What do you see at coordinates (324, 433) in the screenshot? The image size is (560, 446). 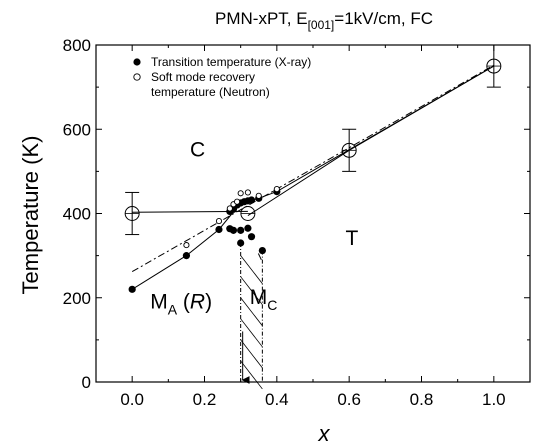 I see `x-axis-title: x` at bounding box center [324, 433].